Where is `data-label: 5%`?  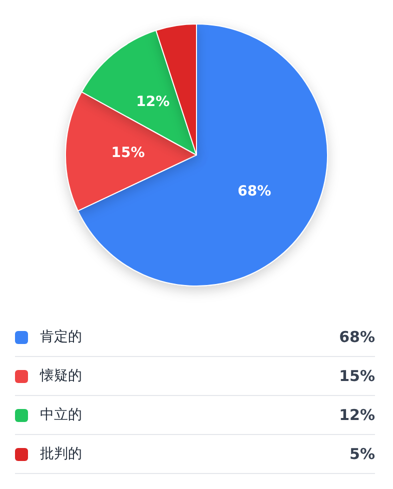 data-label: 5% is located at coordinates (362, 454).